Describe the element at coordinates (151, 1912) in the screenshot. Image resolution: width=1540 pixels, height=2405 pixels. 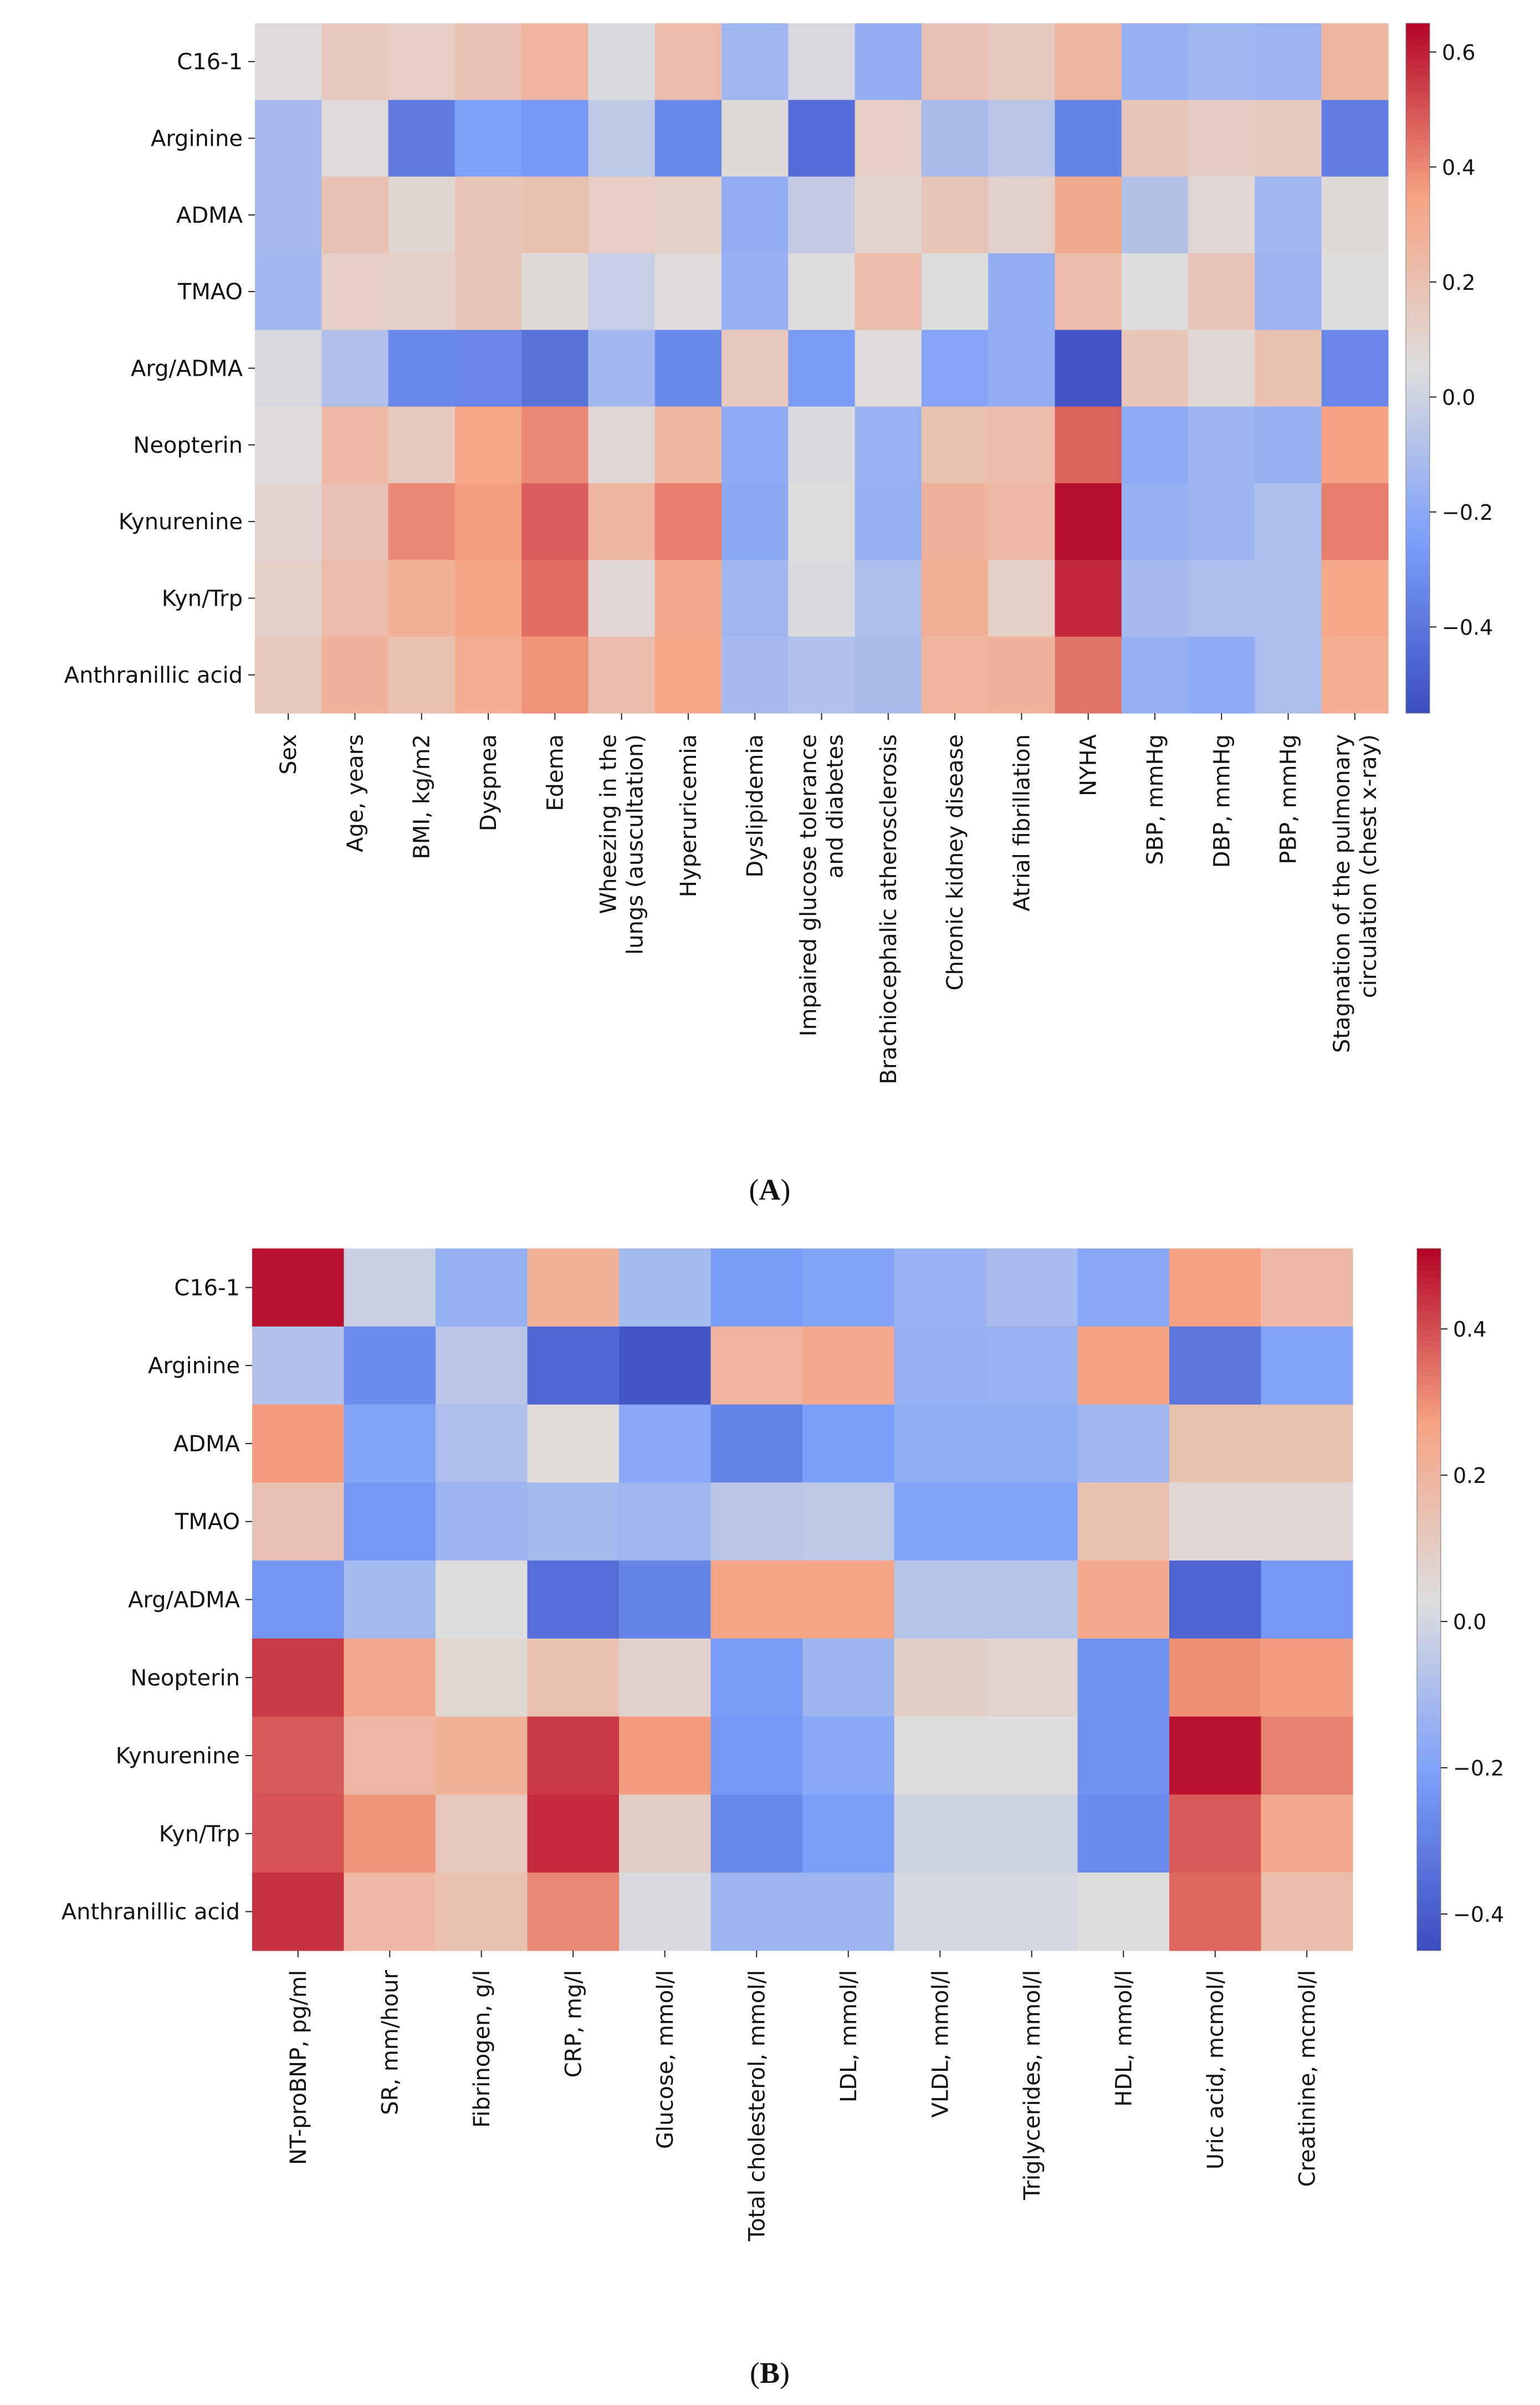
I see `row-label: Anthranillic acid` at that location.